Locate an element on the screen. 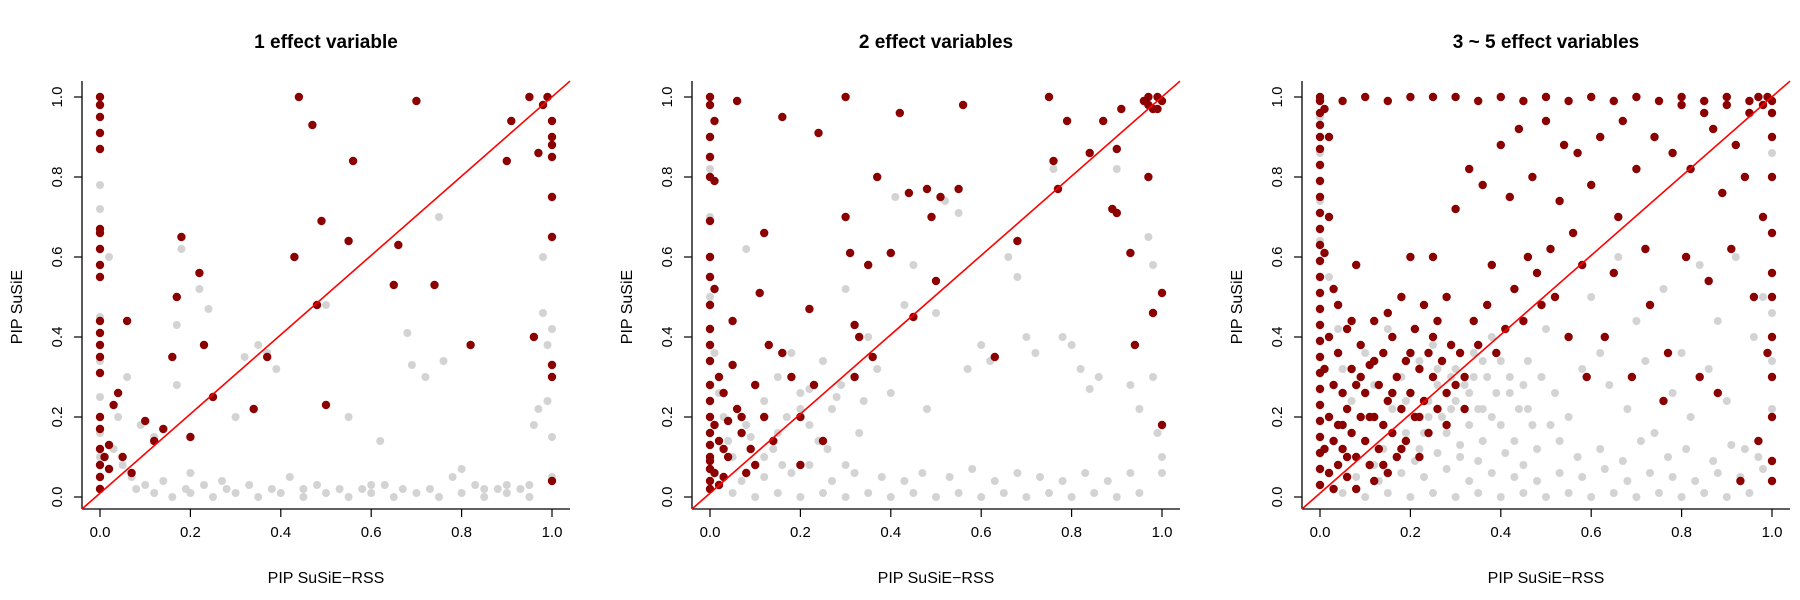  x-tick-label: 1.0 is located at coordinates (1772, 532).